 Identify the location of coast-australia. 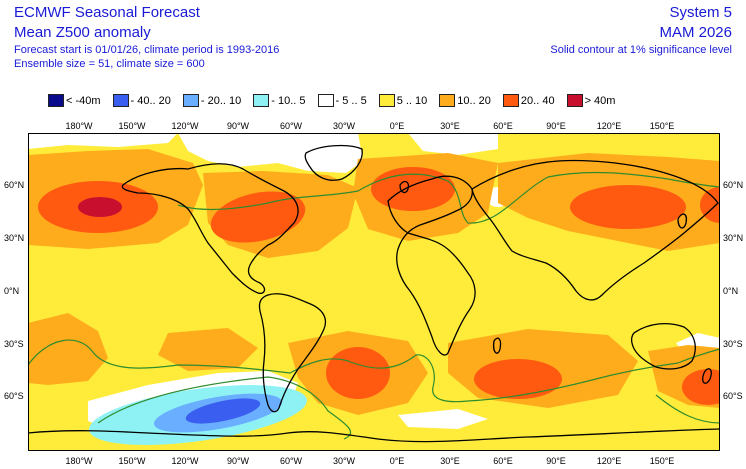
(663, 346).